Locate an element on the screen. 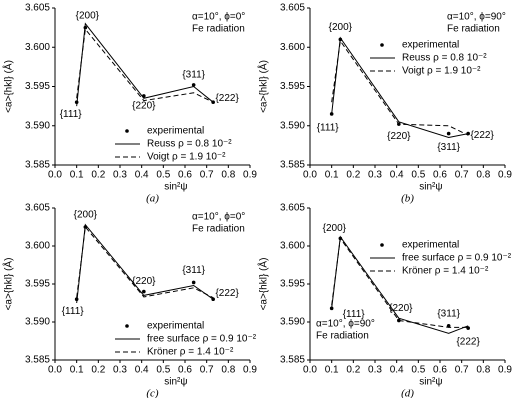 The width and height of the screenshot is (532, 398). caption: (a) is located at coordinates (152, 199).